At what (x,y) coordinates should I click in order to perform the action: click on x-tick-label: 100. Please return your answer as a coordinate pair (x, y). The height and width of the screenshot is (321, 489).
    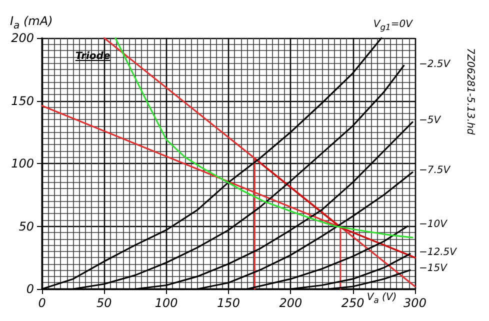
    Looking at the image, I should click on (166, 303).